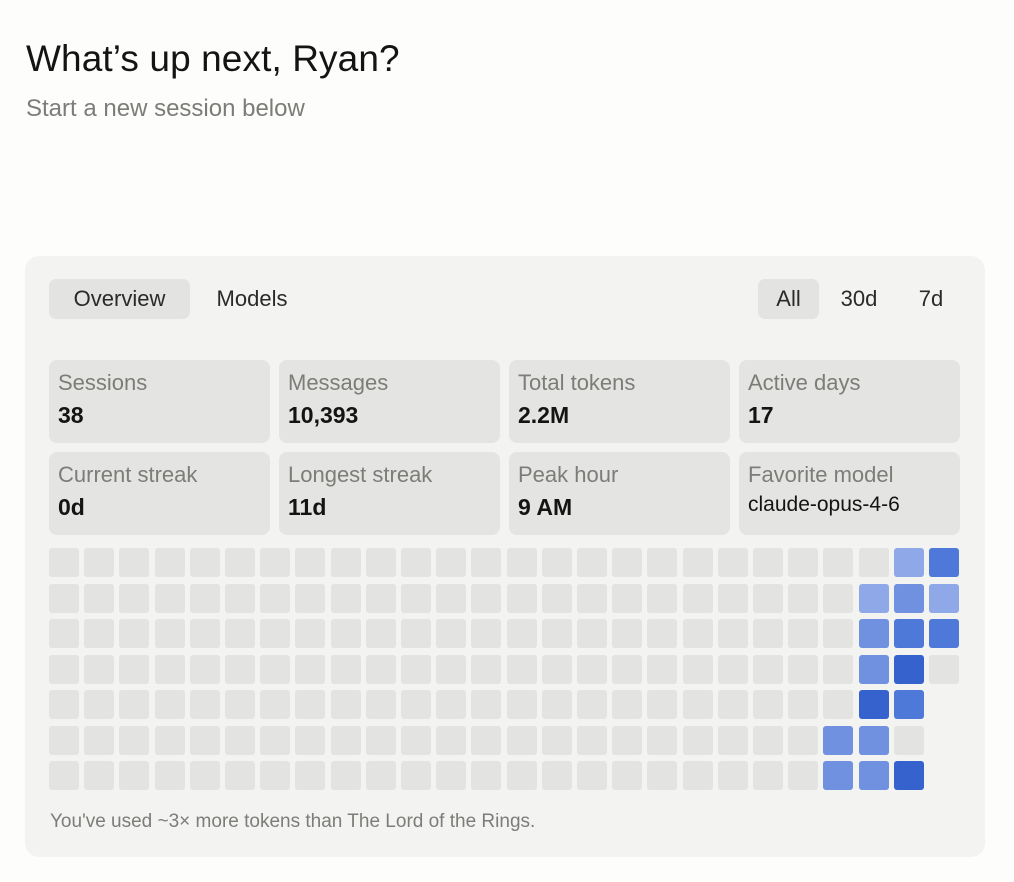 Image resolution: width=1014 pixels, height=882 pixels. I want to click on stat-label: Current streak, so click(128, 474).